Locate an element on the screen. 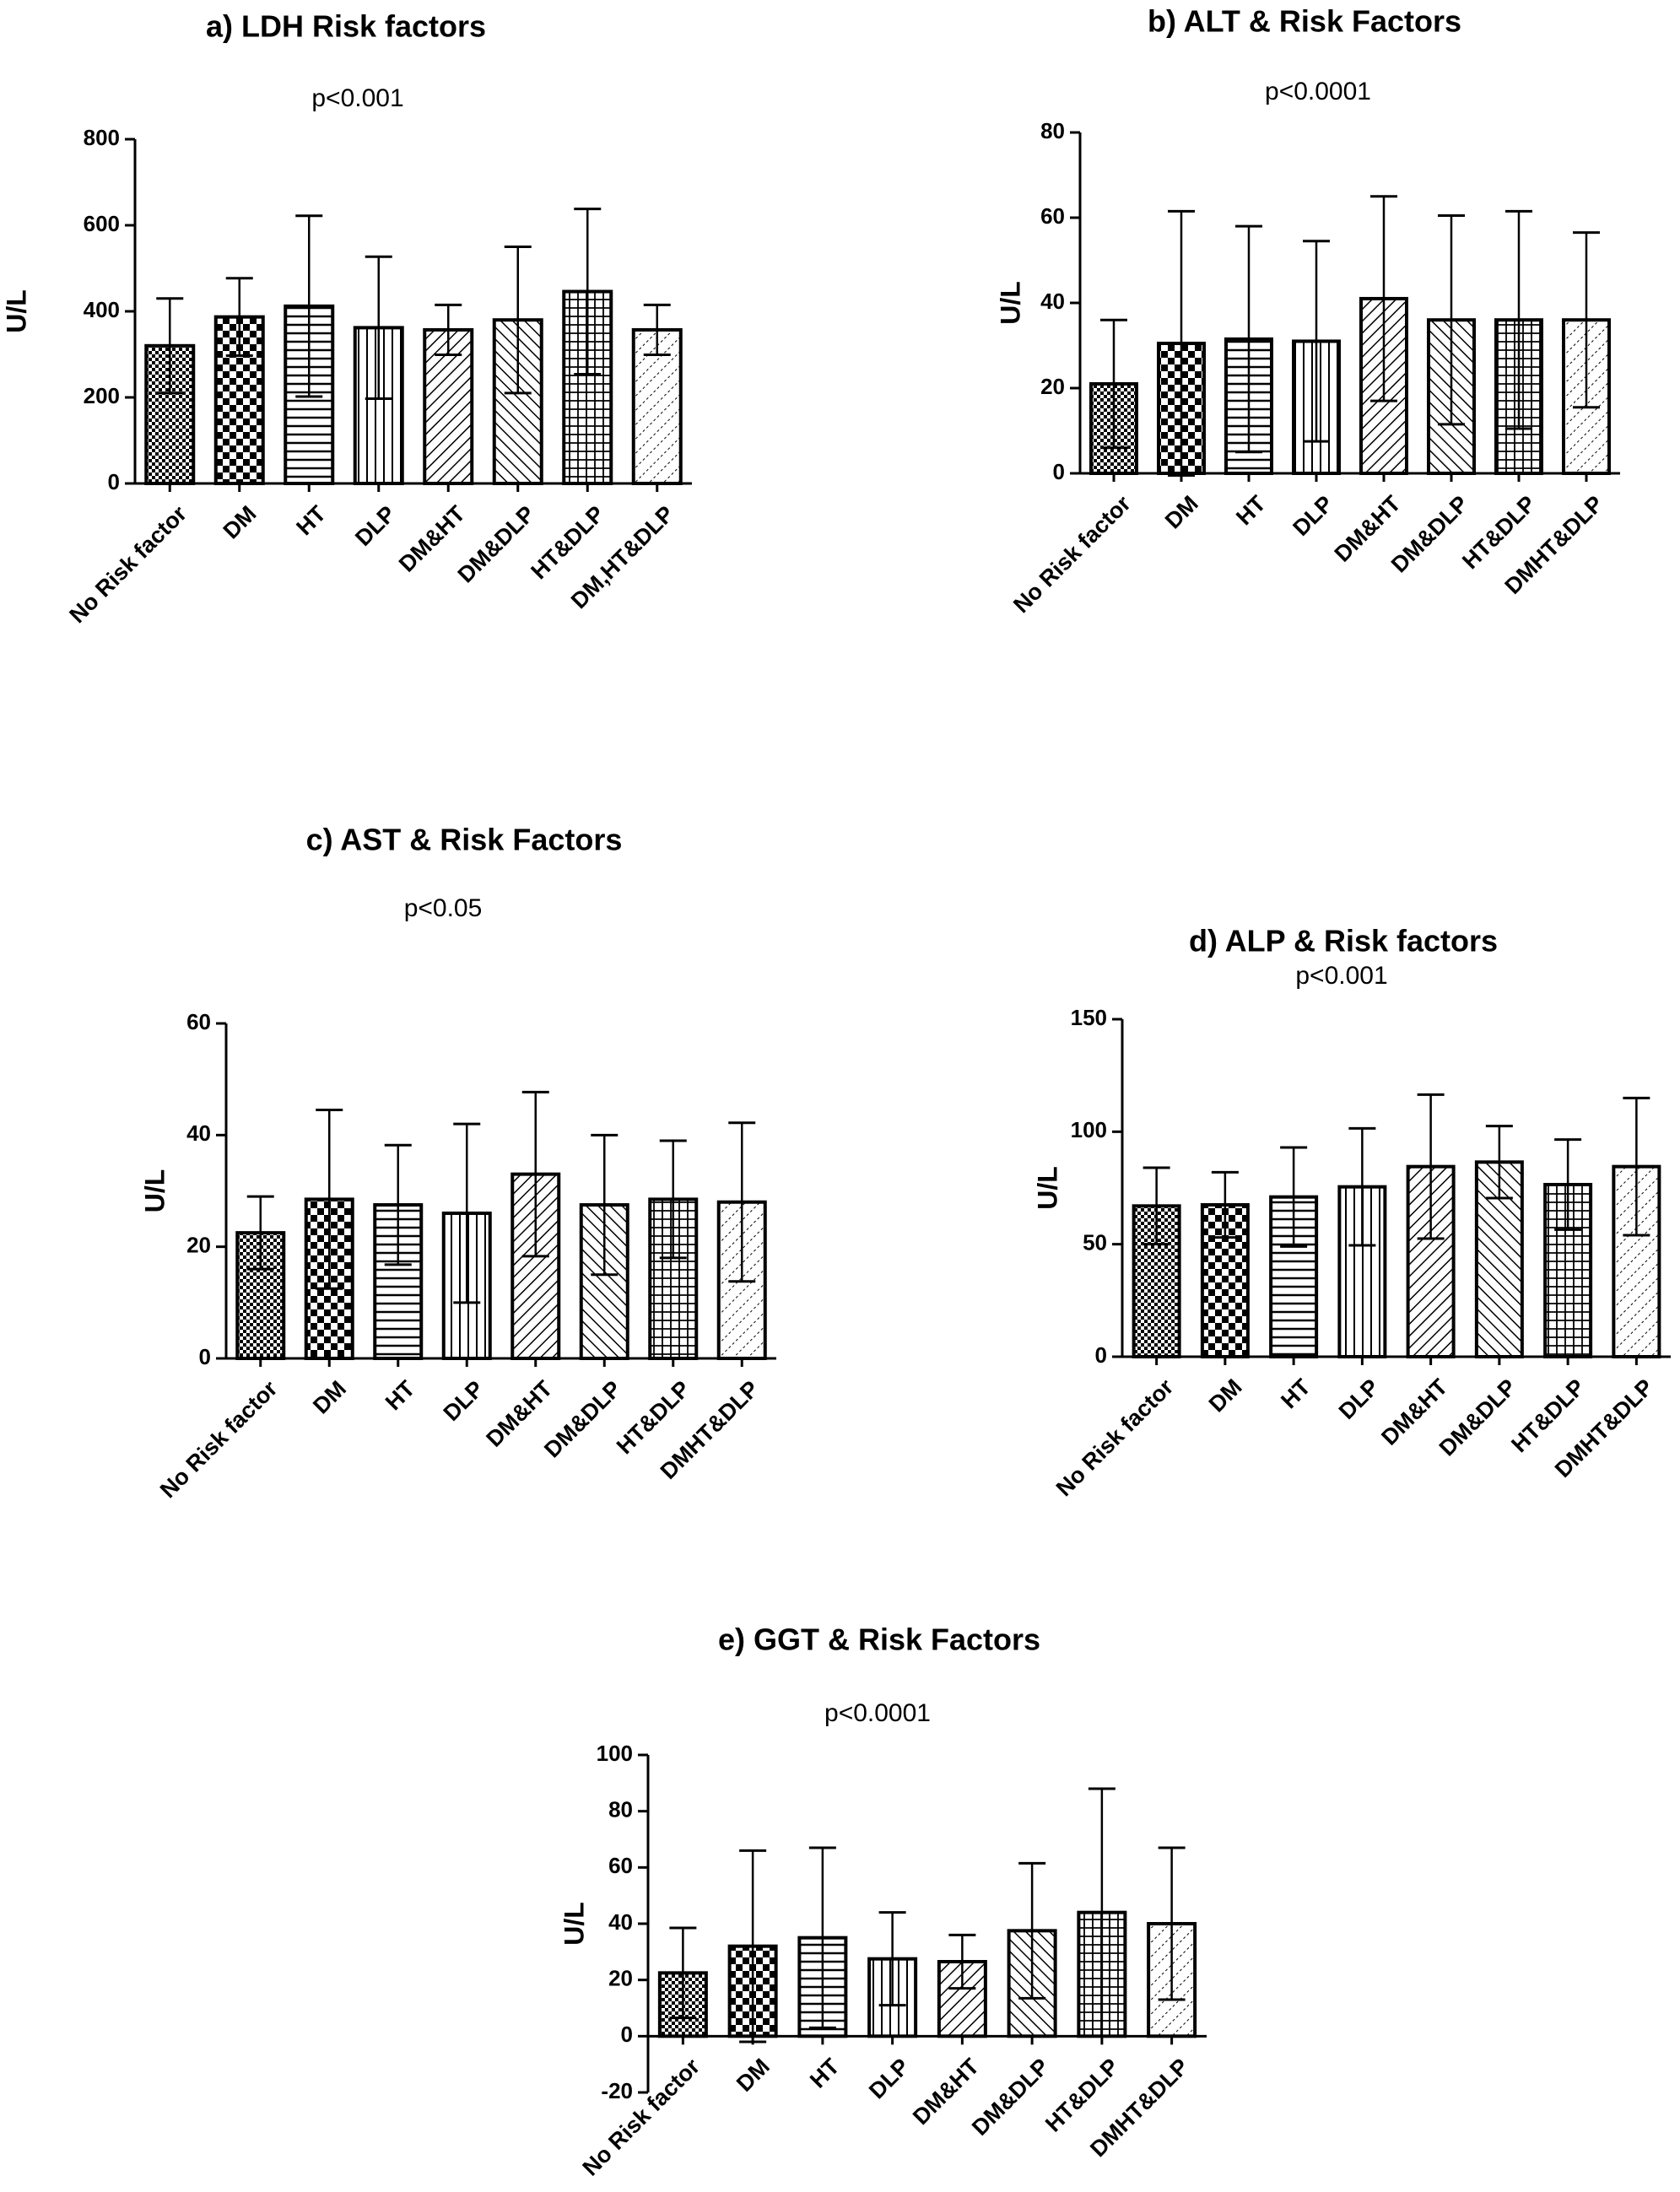  chart-title: a) LDH Risk factors is located at coordinates (346, 26).